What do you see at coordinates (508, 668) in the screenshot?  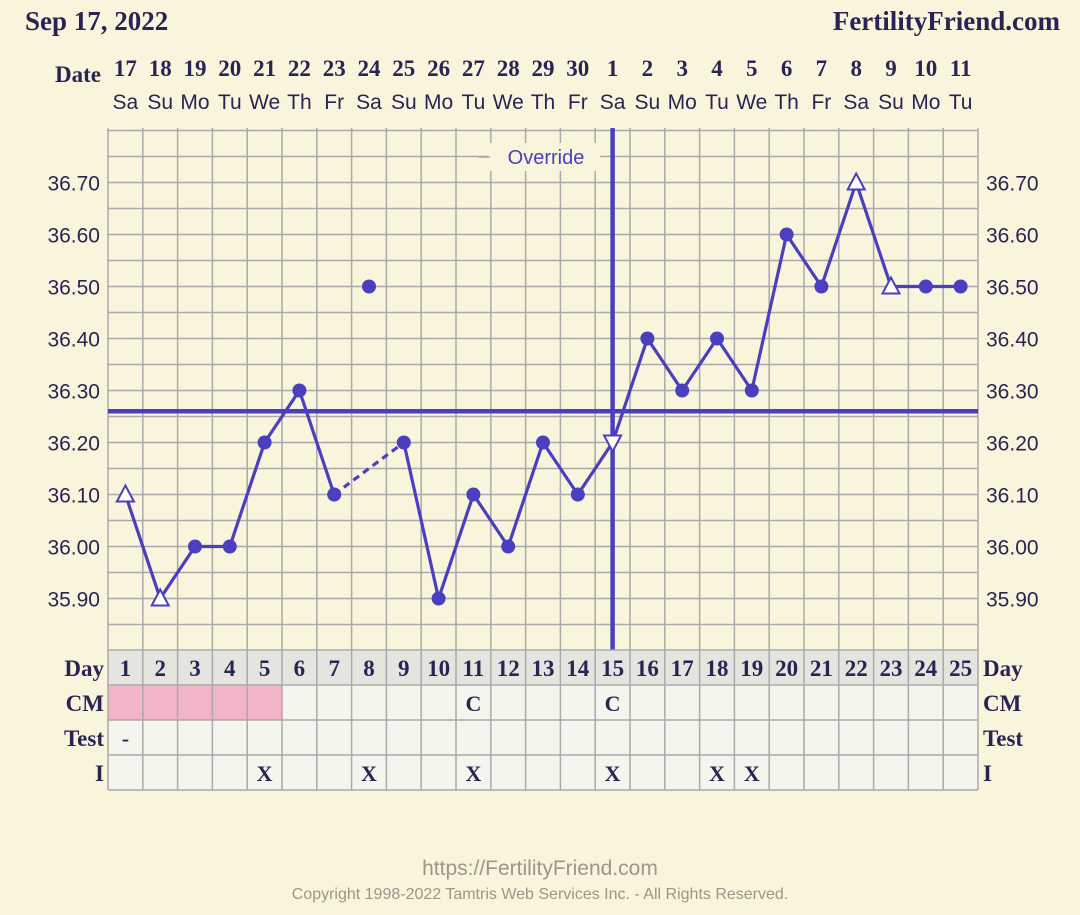 I see `day-number: 12` at bounding box center [508, 668].